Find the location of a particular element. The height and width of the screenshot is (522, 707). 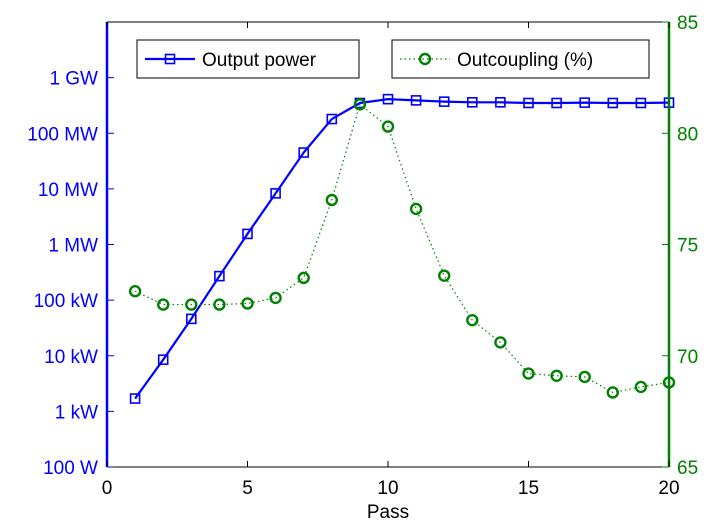

right-y-tick-label: 85 is located at coordinates (687, 23).